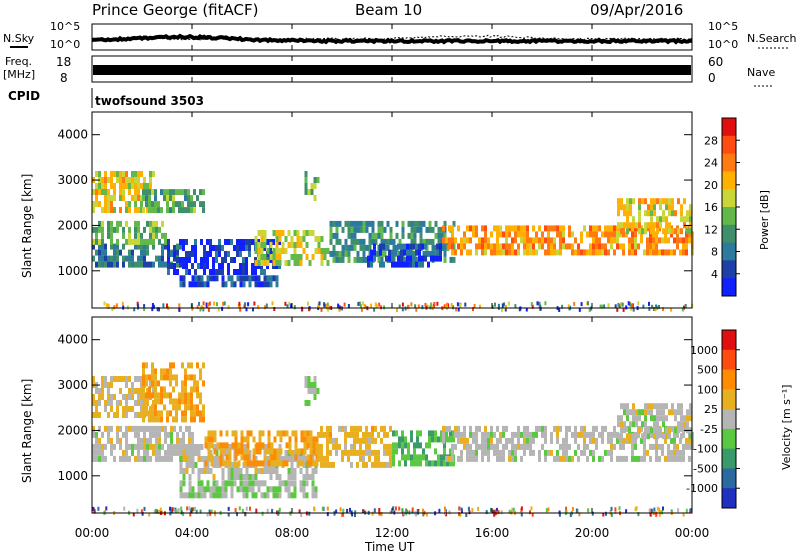  What do you see at coordinates (711, 207) in the screenshot?
I see `colorbar-tick-label: 16` at bounding box center [711, 207].